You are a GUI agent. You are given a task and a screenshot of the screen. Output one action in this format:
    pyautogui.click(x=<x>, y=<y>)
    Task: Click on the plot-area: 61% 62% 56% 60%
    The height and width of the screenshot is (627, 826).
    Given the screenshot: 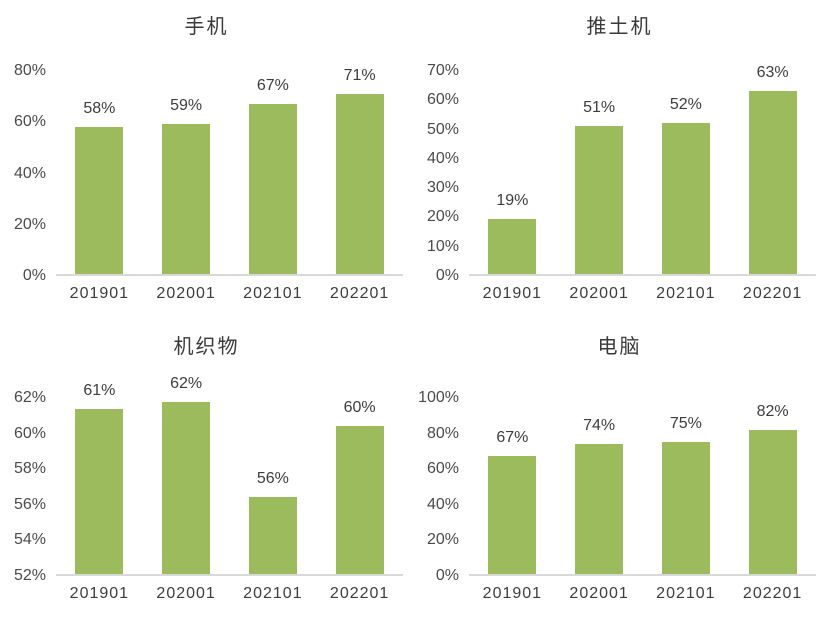 What is the action you would take?
    pyautogui.click(x=229, y=475)
    